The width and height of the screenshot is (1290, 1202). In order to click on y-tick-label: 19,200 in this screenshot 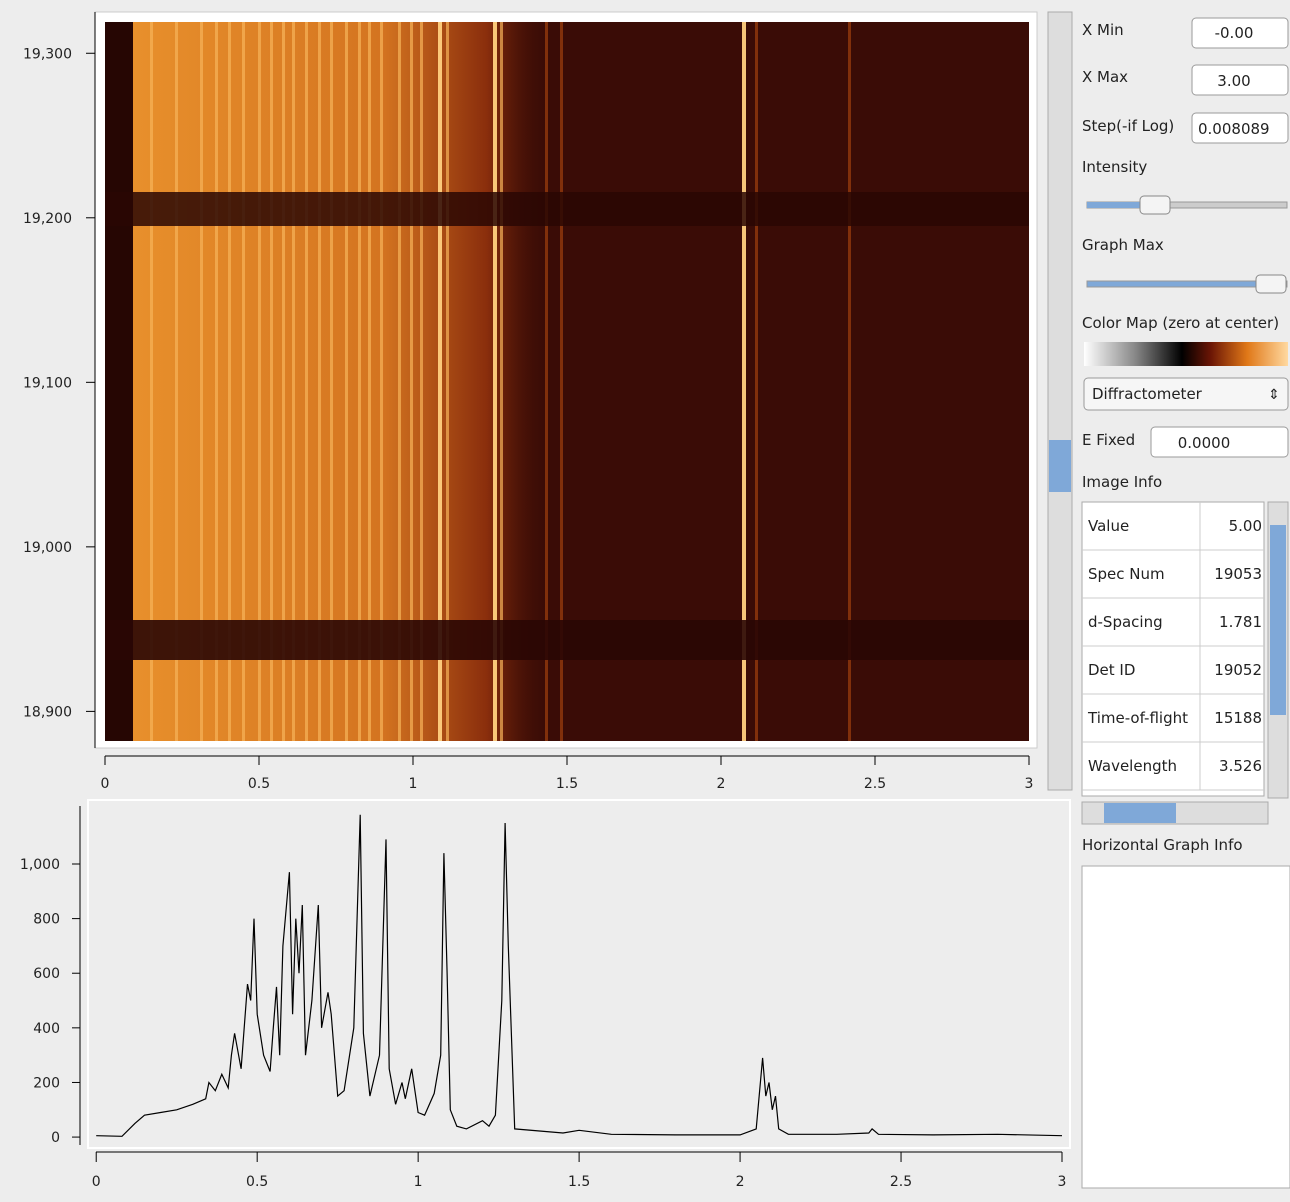, I will do `click(47, 219)`.